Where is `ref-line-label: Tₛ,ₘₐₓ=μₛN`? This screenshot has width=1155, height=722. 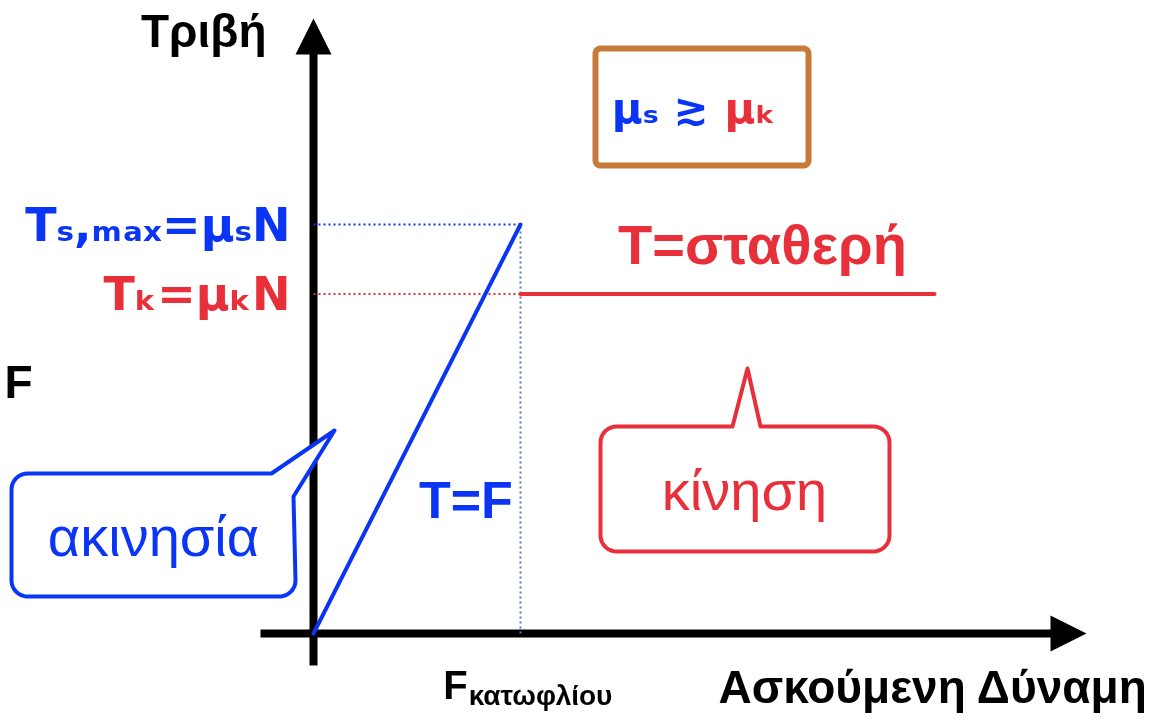
ref-line-label: Tₛ,ₘₐₓ=μₛN is located at coordinates (158, 224).